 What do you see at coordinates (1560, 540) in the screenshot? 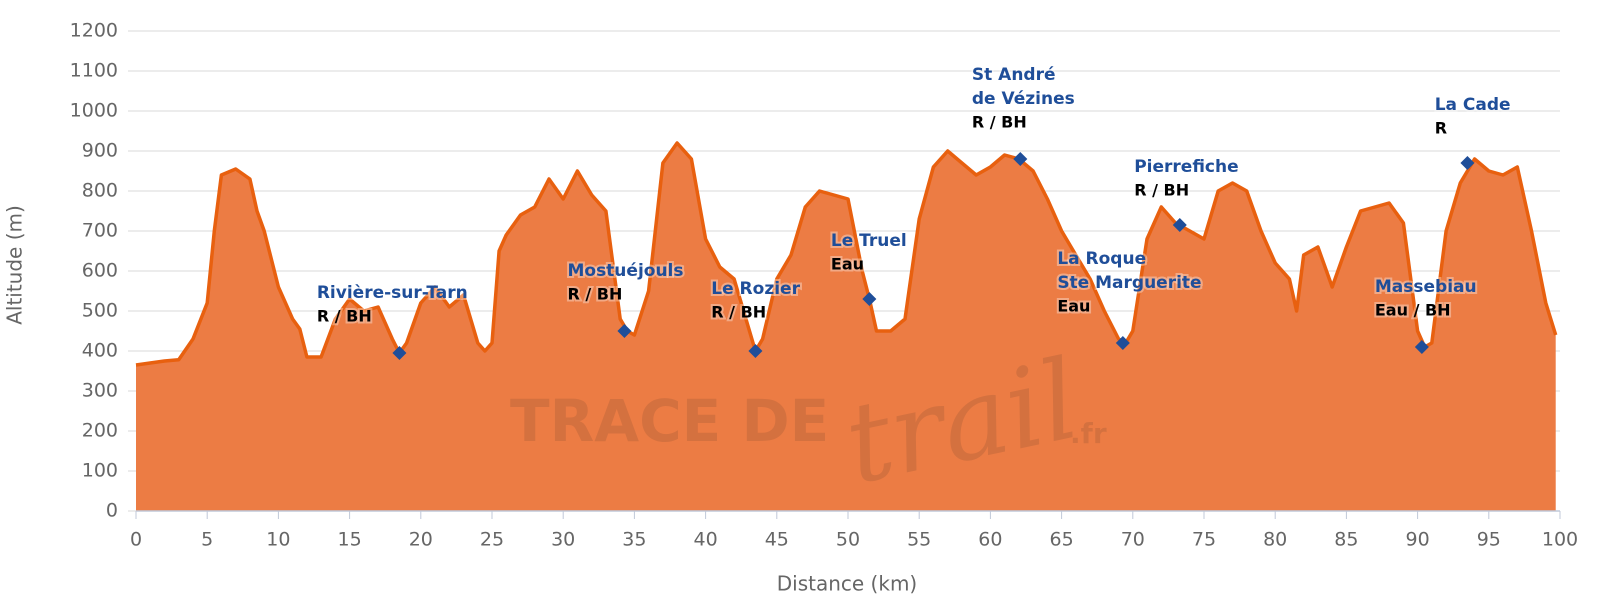
I see `x-tick-label: 100` at bounding box center [1560, 540].